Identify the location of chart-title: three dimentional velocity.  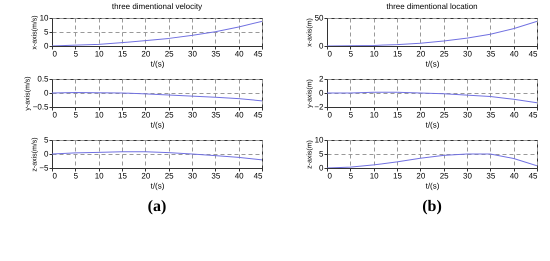
(157, 6).